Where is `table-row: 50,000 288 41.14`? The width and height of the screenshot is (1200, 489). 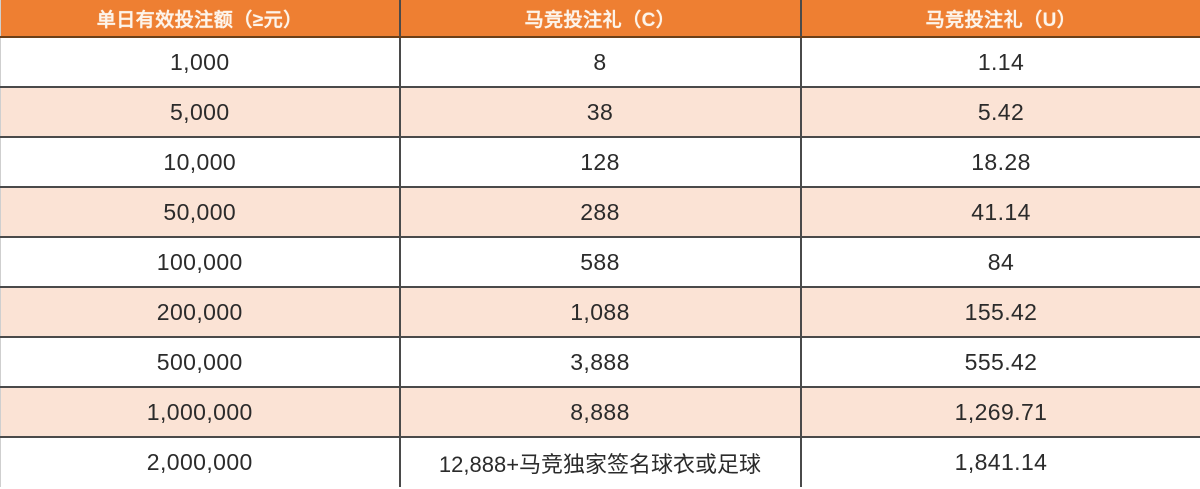
table-row: 50,000 288 41.14 is located at coordinates (600, 212).